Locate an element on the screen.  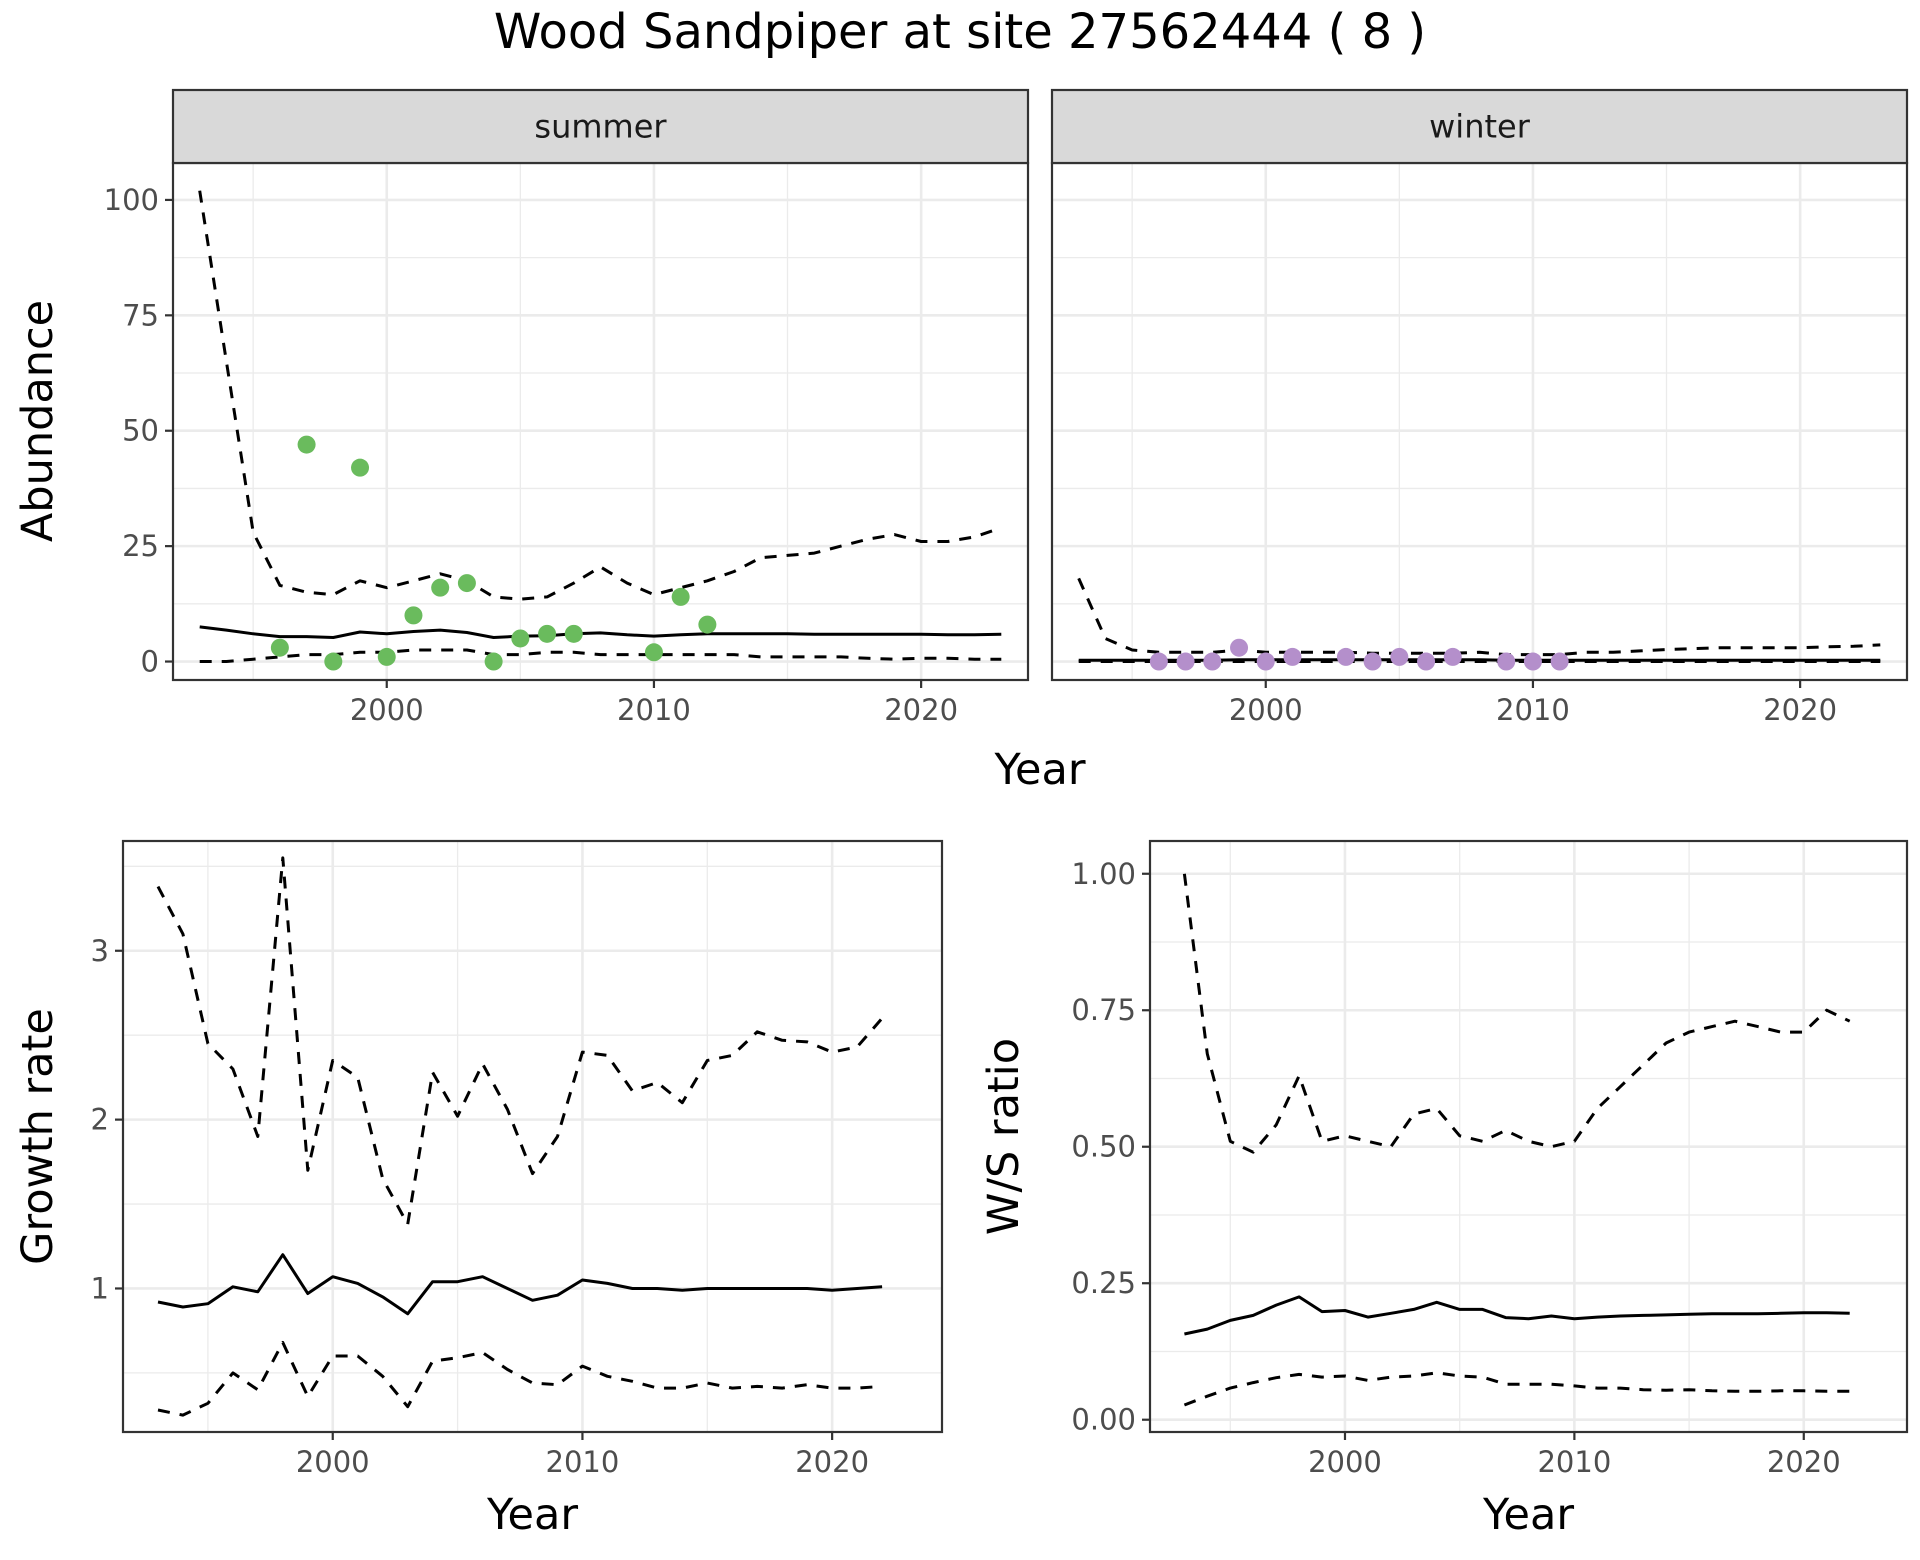
y-tick-label: 75 is located at coordinates (140, 315).